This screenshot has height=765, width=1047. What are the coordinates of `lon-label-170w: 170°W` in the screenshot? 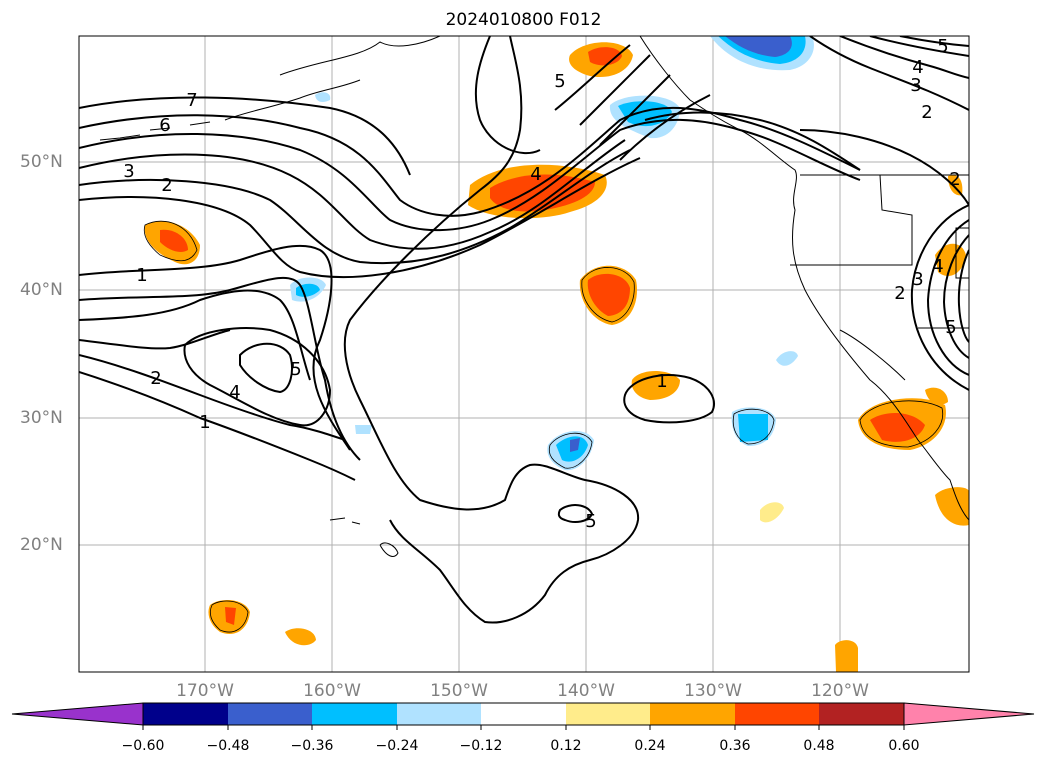 It's located at (205, 691).